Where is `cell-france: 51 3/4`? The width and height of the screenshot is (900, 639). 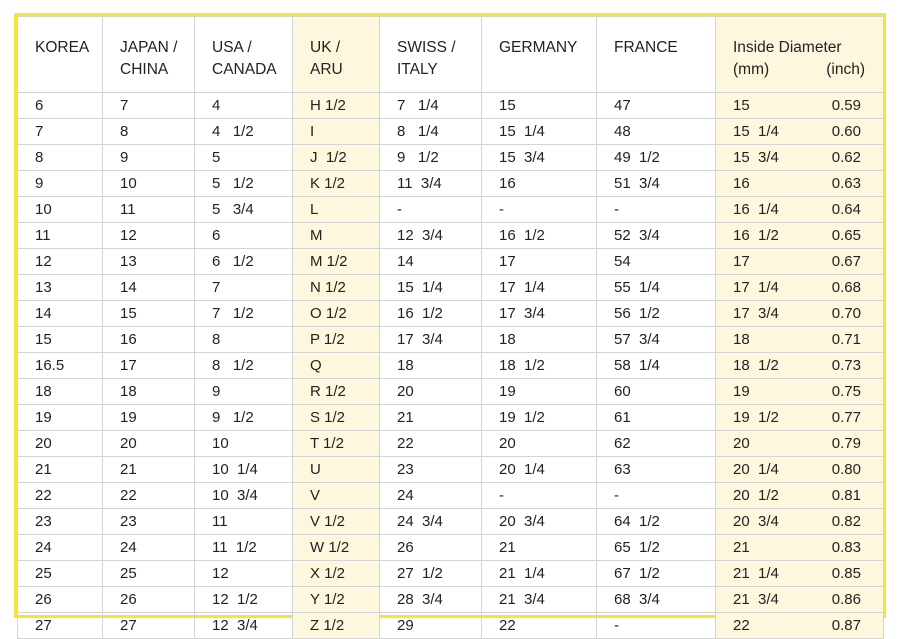 cell-france: 51 3/4 is located at coordinates (656, 183).